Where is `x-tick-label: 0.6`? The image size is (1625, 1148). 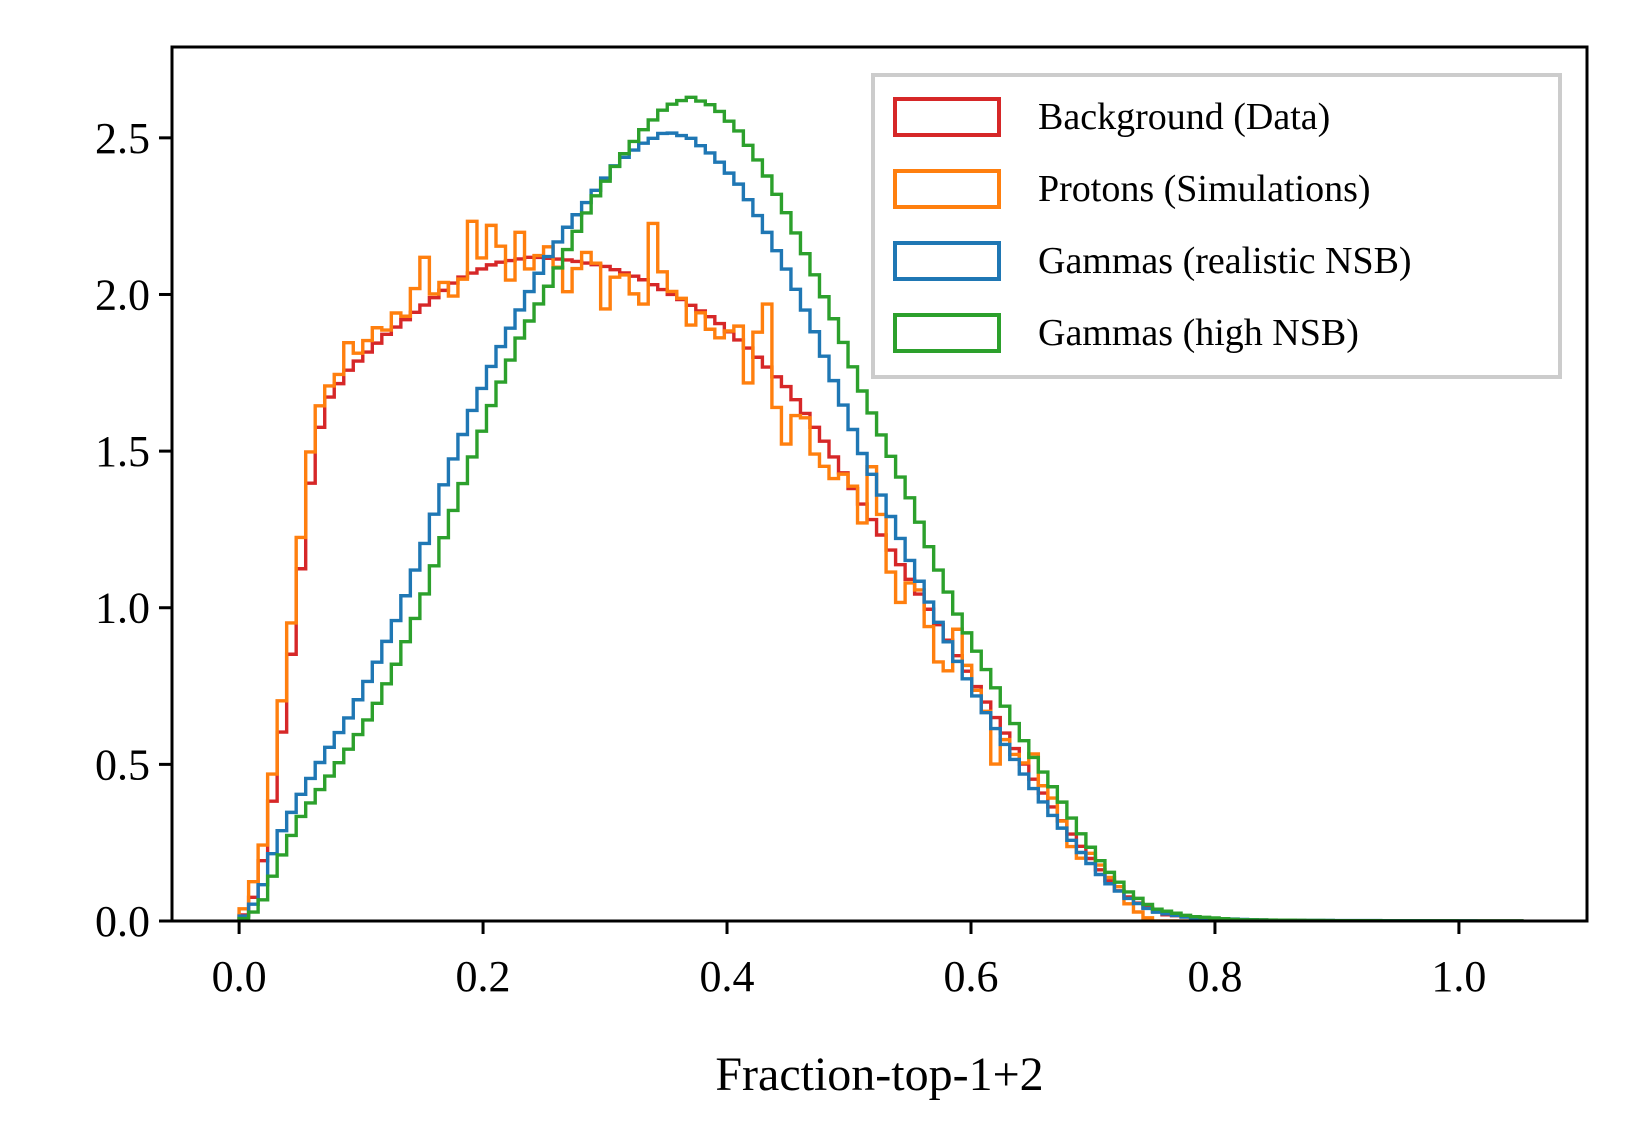
x-tick-label: 0.6 is located at coordinates (970, 976).